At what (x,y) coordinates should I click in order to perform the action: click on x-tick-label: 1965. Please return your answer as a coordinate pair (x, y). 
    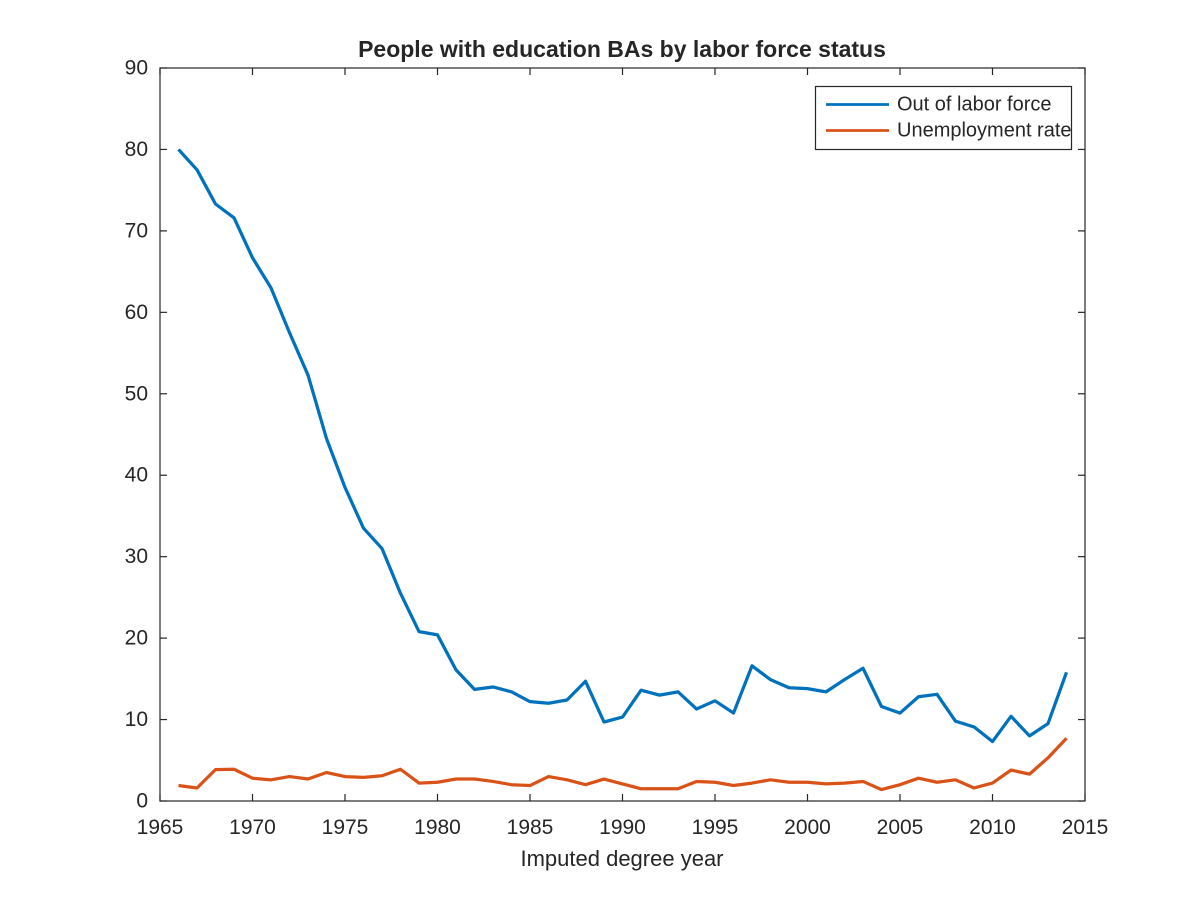
    Looking at the image, I should click on (160, 827).